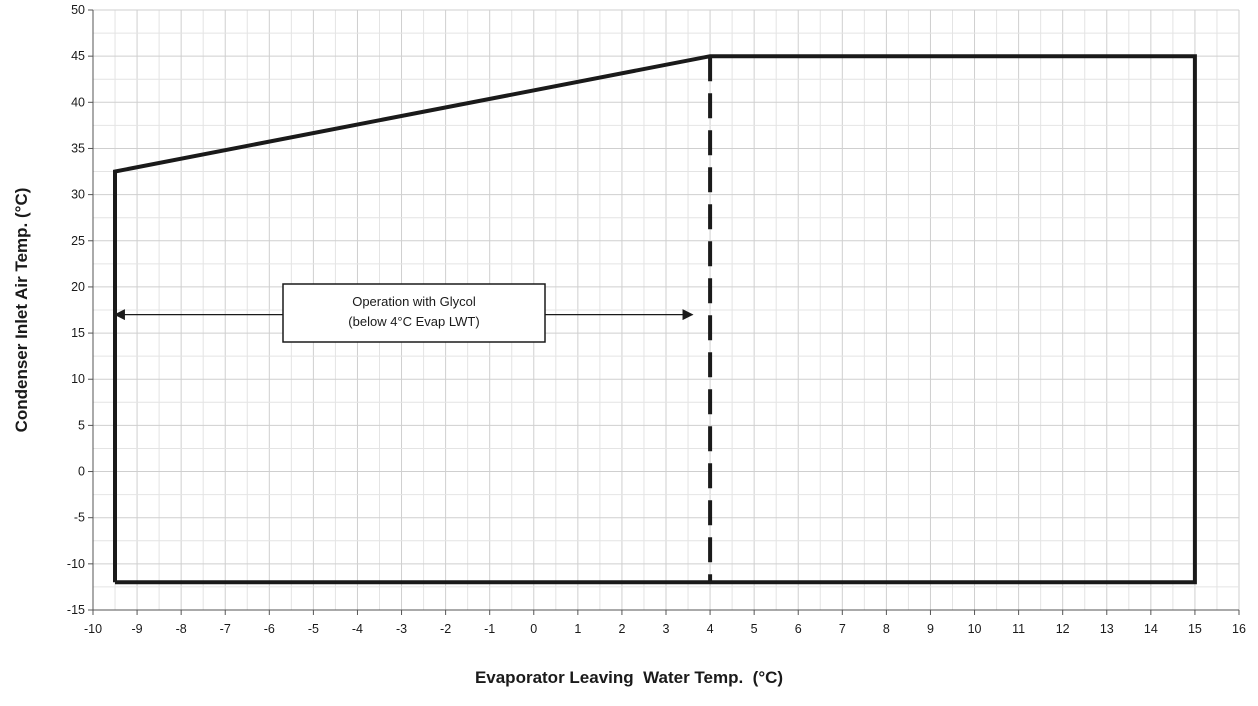 Image resolution: width=1258 pixels, height=706 pixels. I want to click on y-tick-label: 5, so click(81, 425).